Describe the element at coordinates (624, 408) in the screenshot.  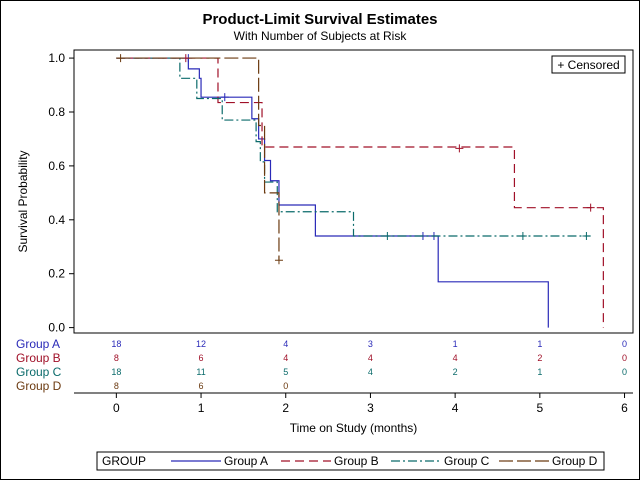
I see `x-tick-label: 6` at that location.